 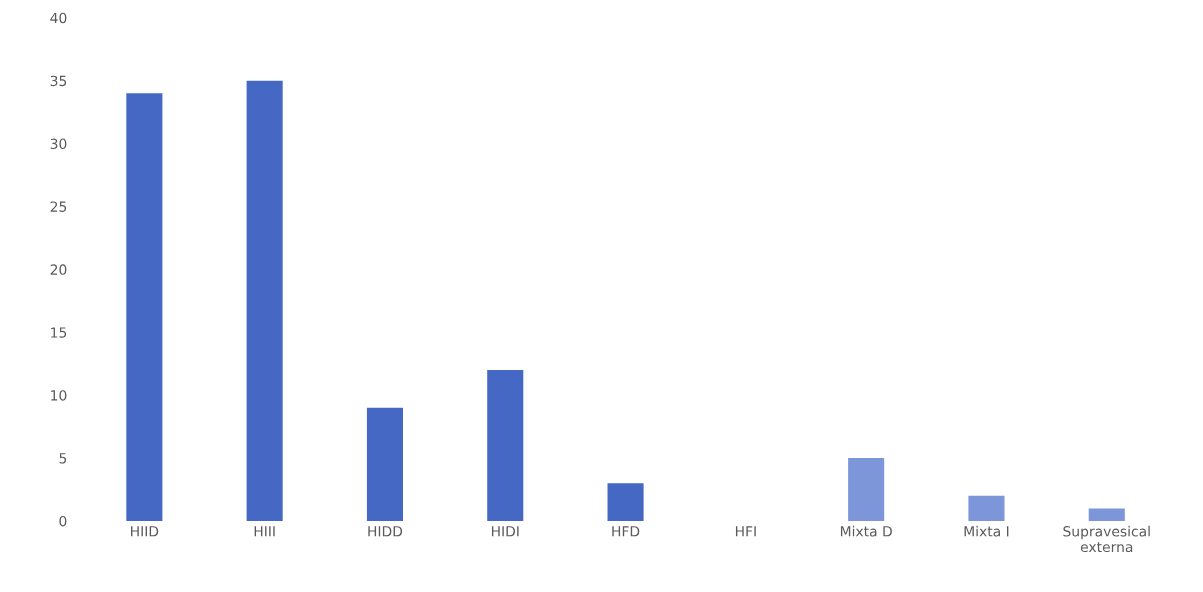 What do you see at coordinates (58, 206) in the screenshot?
I see `y-tick-label: 25` at bounding box center [58, 206].